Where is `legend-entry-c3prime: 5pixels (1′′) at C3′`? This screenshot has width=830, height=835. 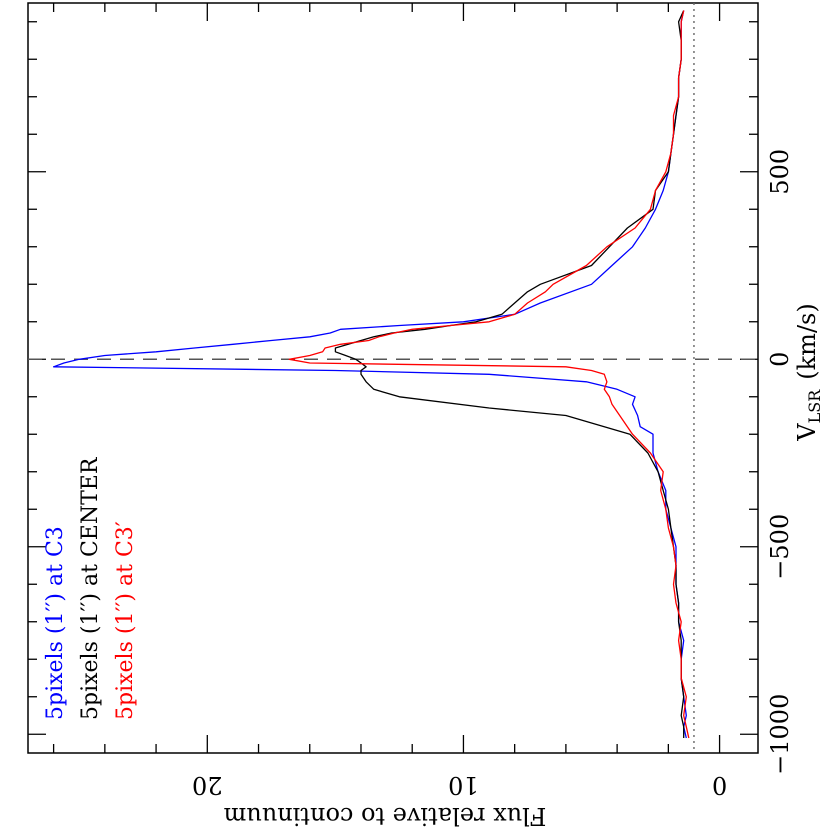 legend-entry-c3prime: 5pixels (1′′) at C3′ is located at coordinates (125, 620).